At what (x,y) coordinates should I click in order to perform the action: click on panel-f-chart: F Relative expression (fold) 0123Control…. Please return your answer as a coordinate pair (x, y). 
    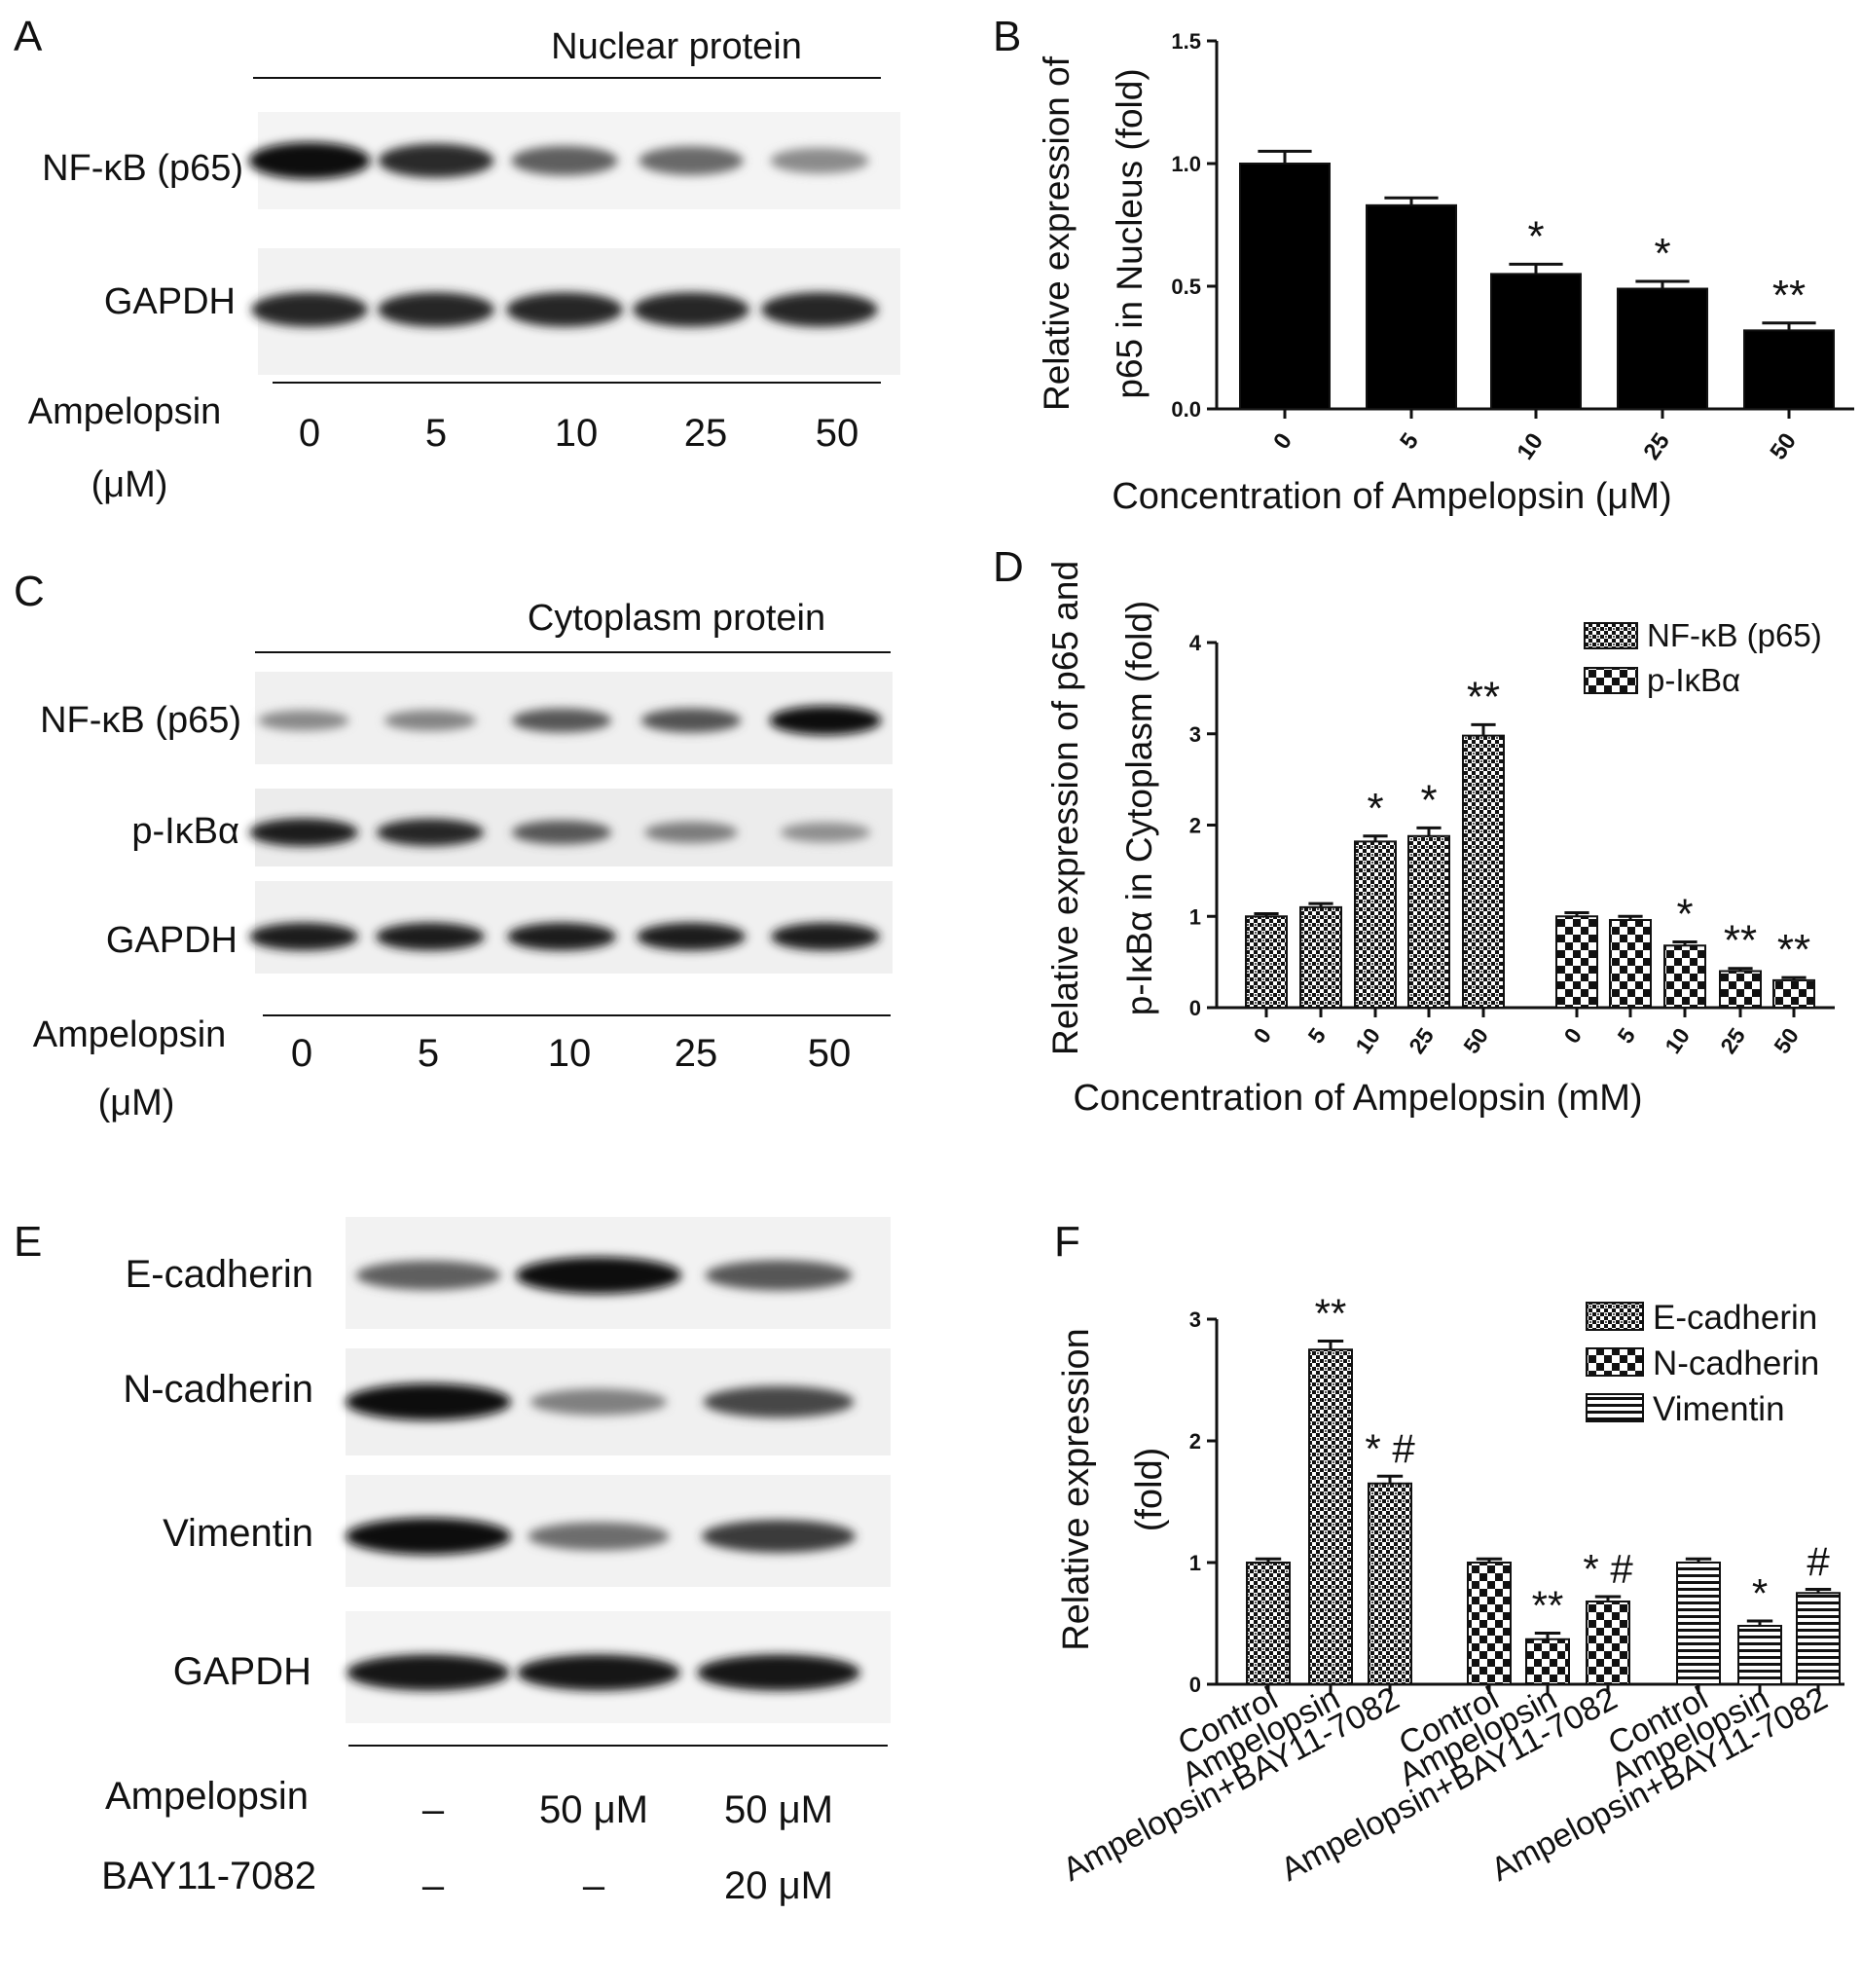
    Looking at the image, I should click on (1449, 1553).